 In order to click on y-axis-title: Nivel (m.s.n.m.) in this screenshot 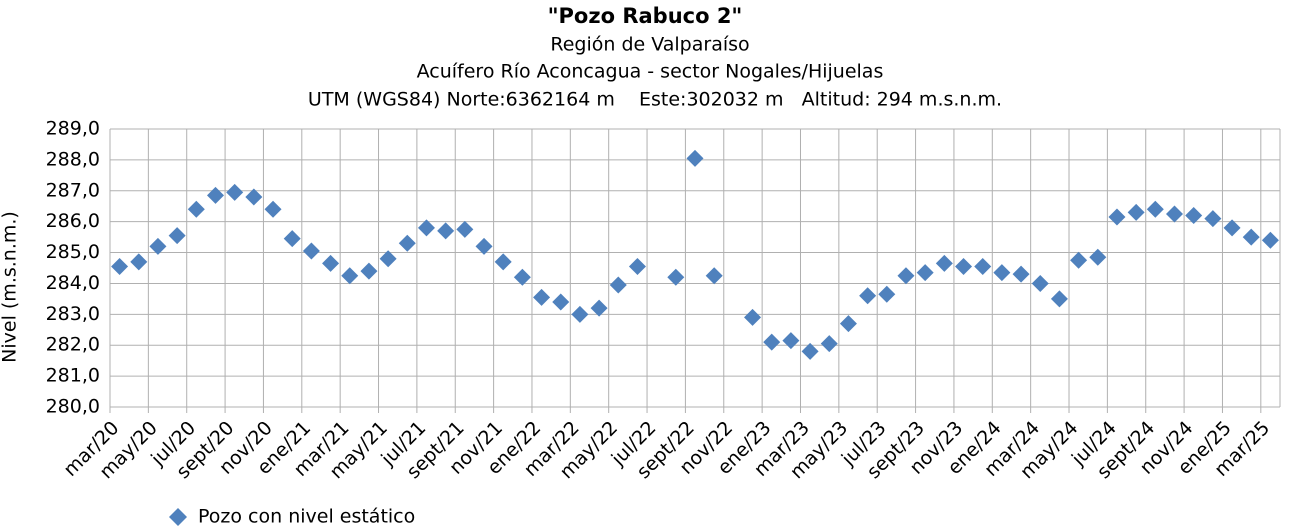, I will do `click(10, 287)`.